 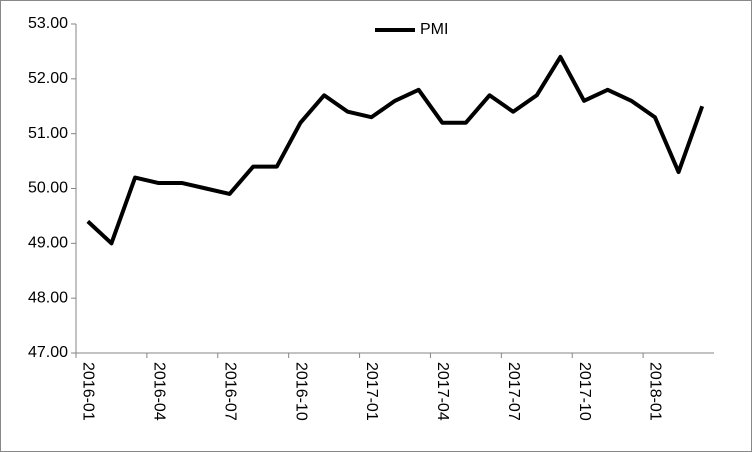 I want to click on y-tick-label: 51.00, so click(x=48, y=133).